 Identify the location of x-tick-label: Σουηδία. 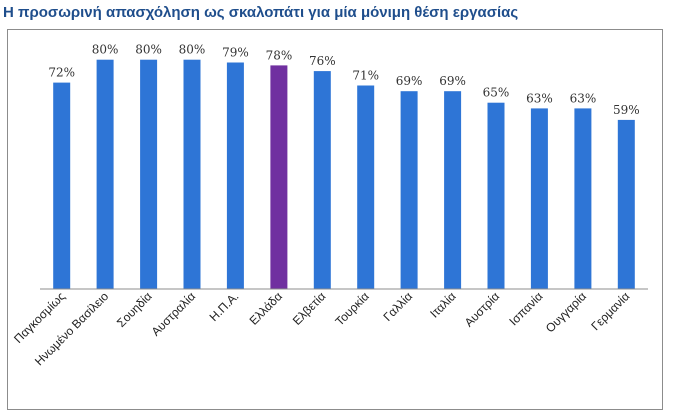
(134, 309).